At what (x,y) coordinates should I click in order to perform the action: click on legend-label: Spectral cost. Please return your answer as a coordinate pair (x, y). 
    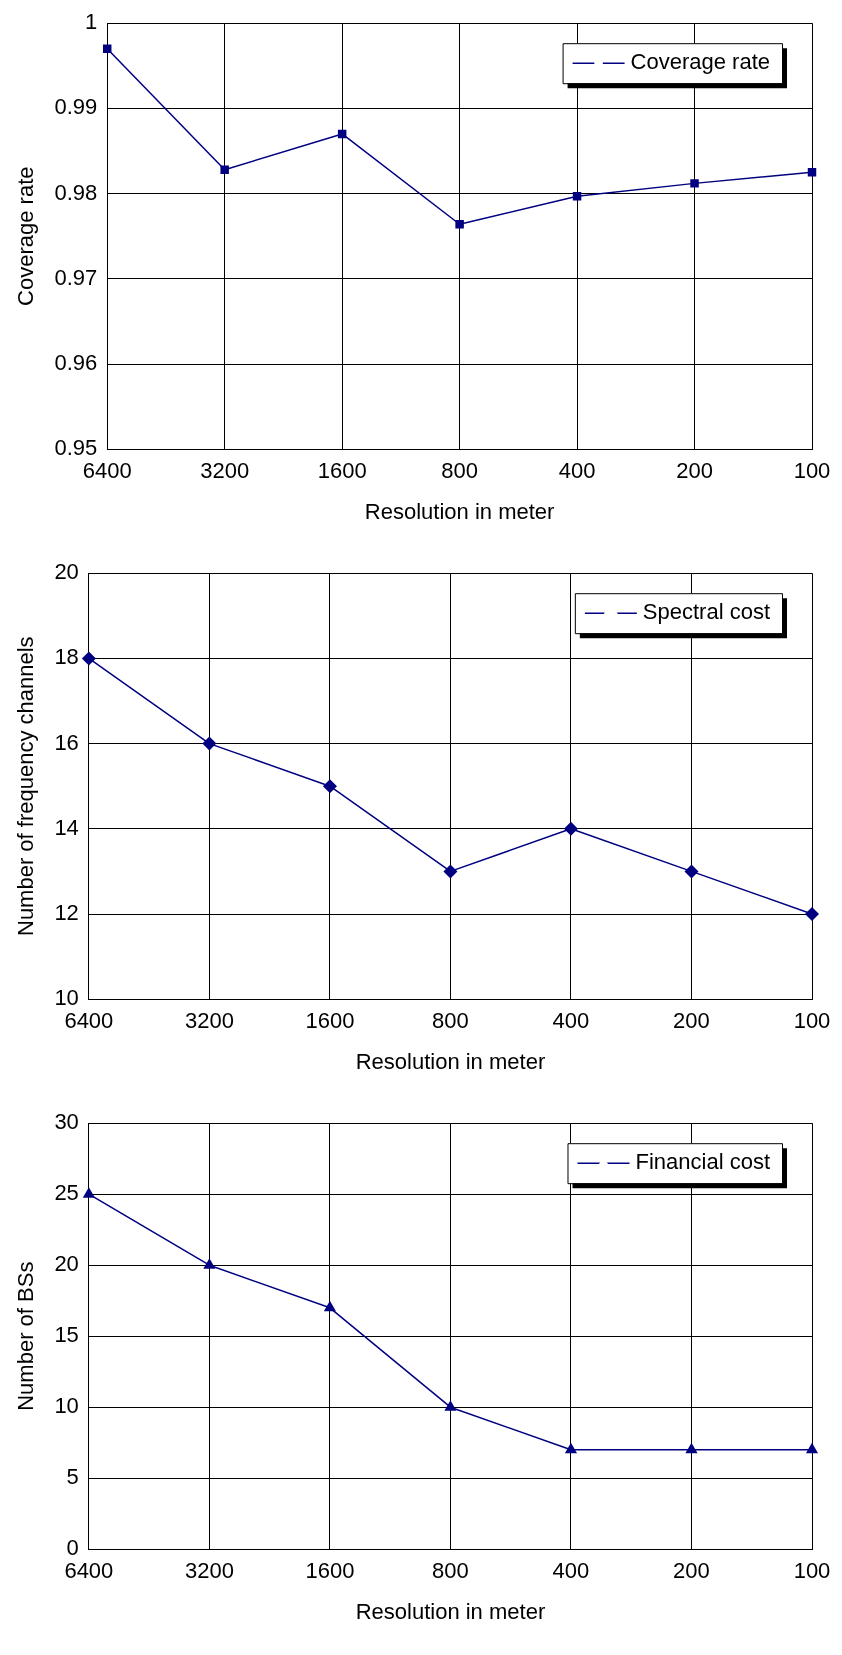
    Looking at the image, I should click on (706, 612).